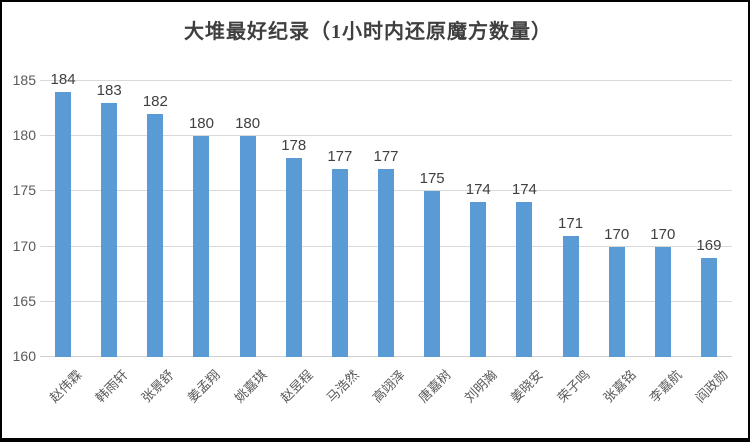 This screenshot has width=750, height=442. What do you see at coordinates (432, 179) in the screenshot?
I see `bar-value-label: 175` at bounding box center [432, 179].